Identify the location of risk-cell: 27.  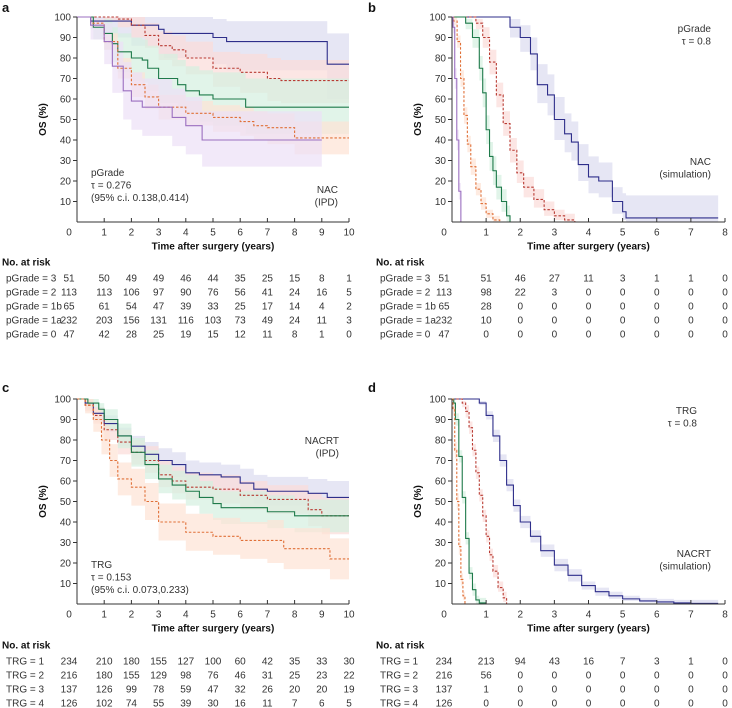
(555, 279).